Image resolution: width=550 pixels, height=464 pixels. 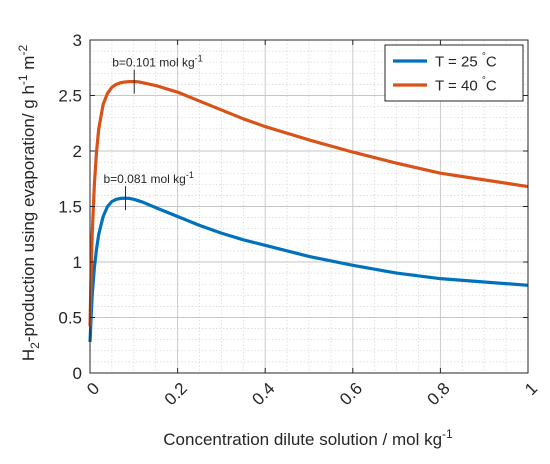 What do you see at coordinates (70, 318) in the screenshot?
I see `y-tick-label: 0.5` at bounding box center [70, 318].